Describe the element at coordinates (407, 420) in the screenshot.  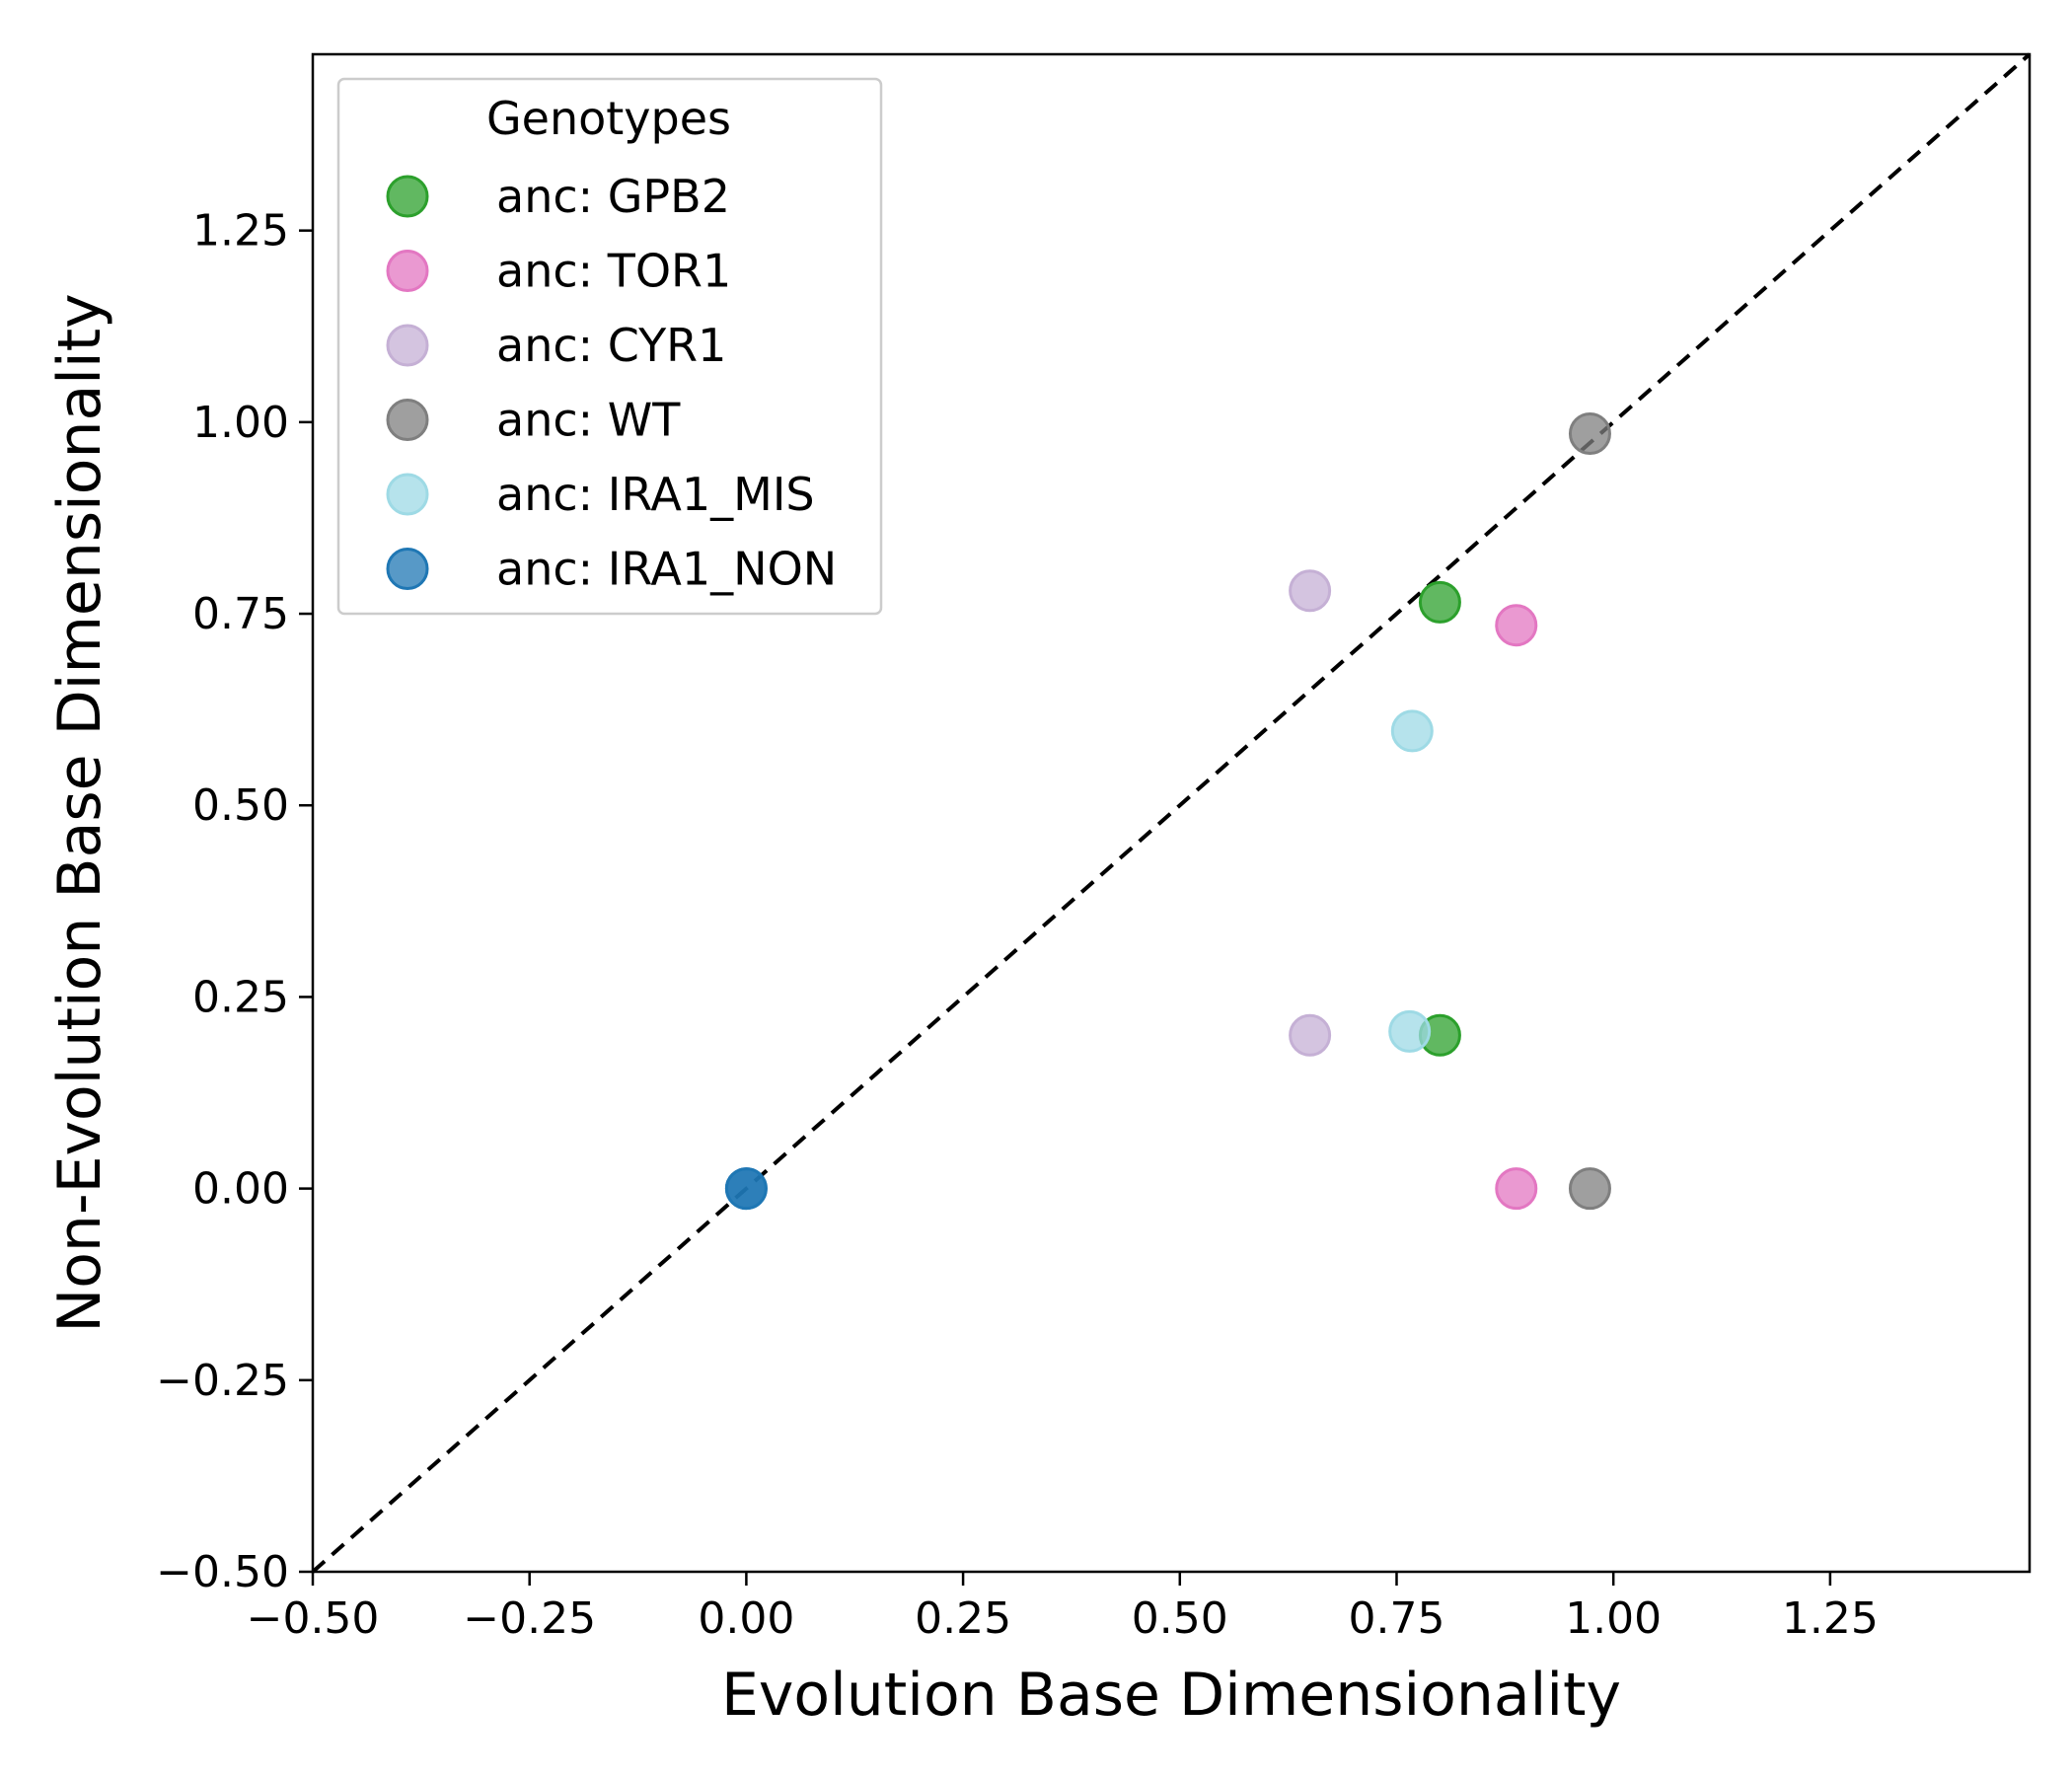
I see `legend-marker-wt` at that location.